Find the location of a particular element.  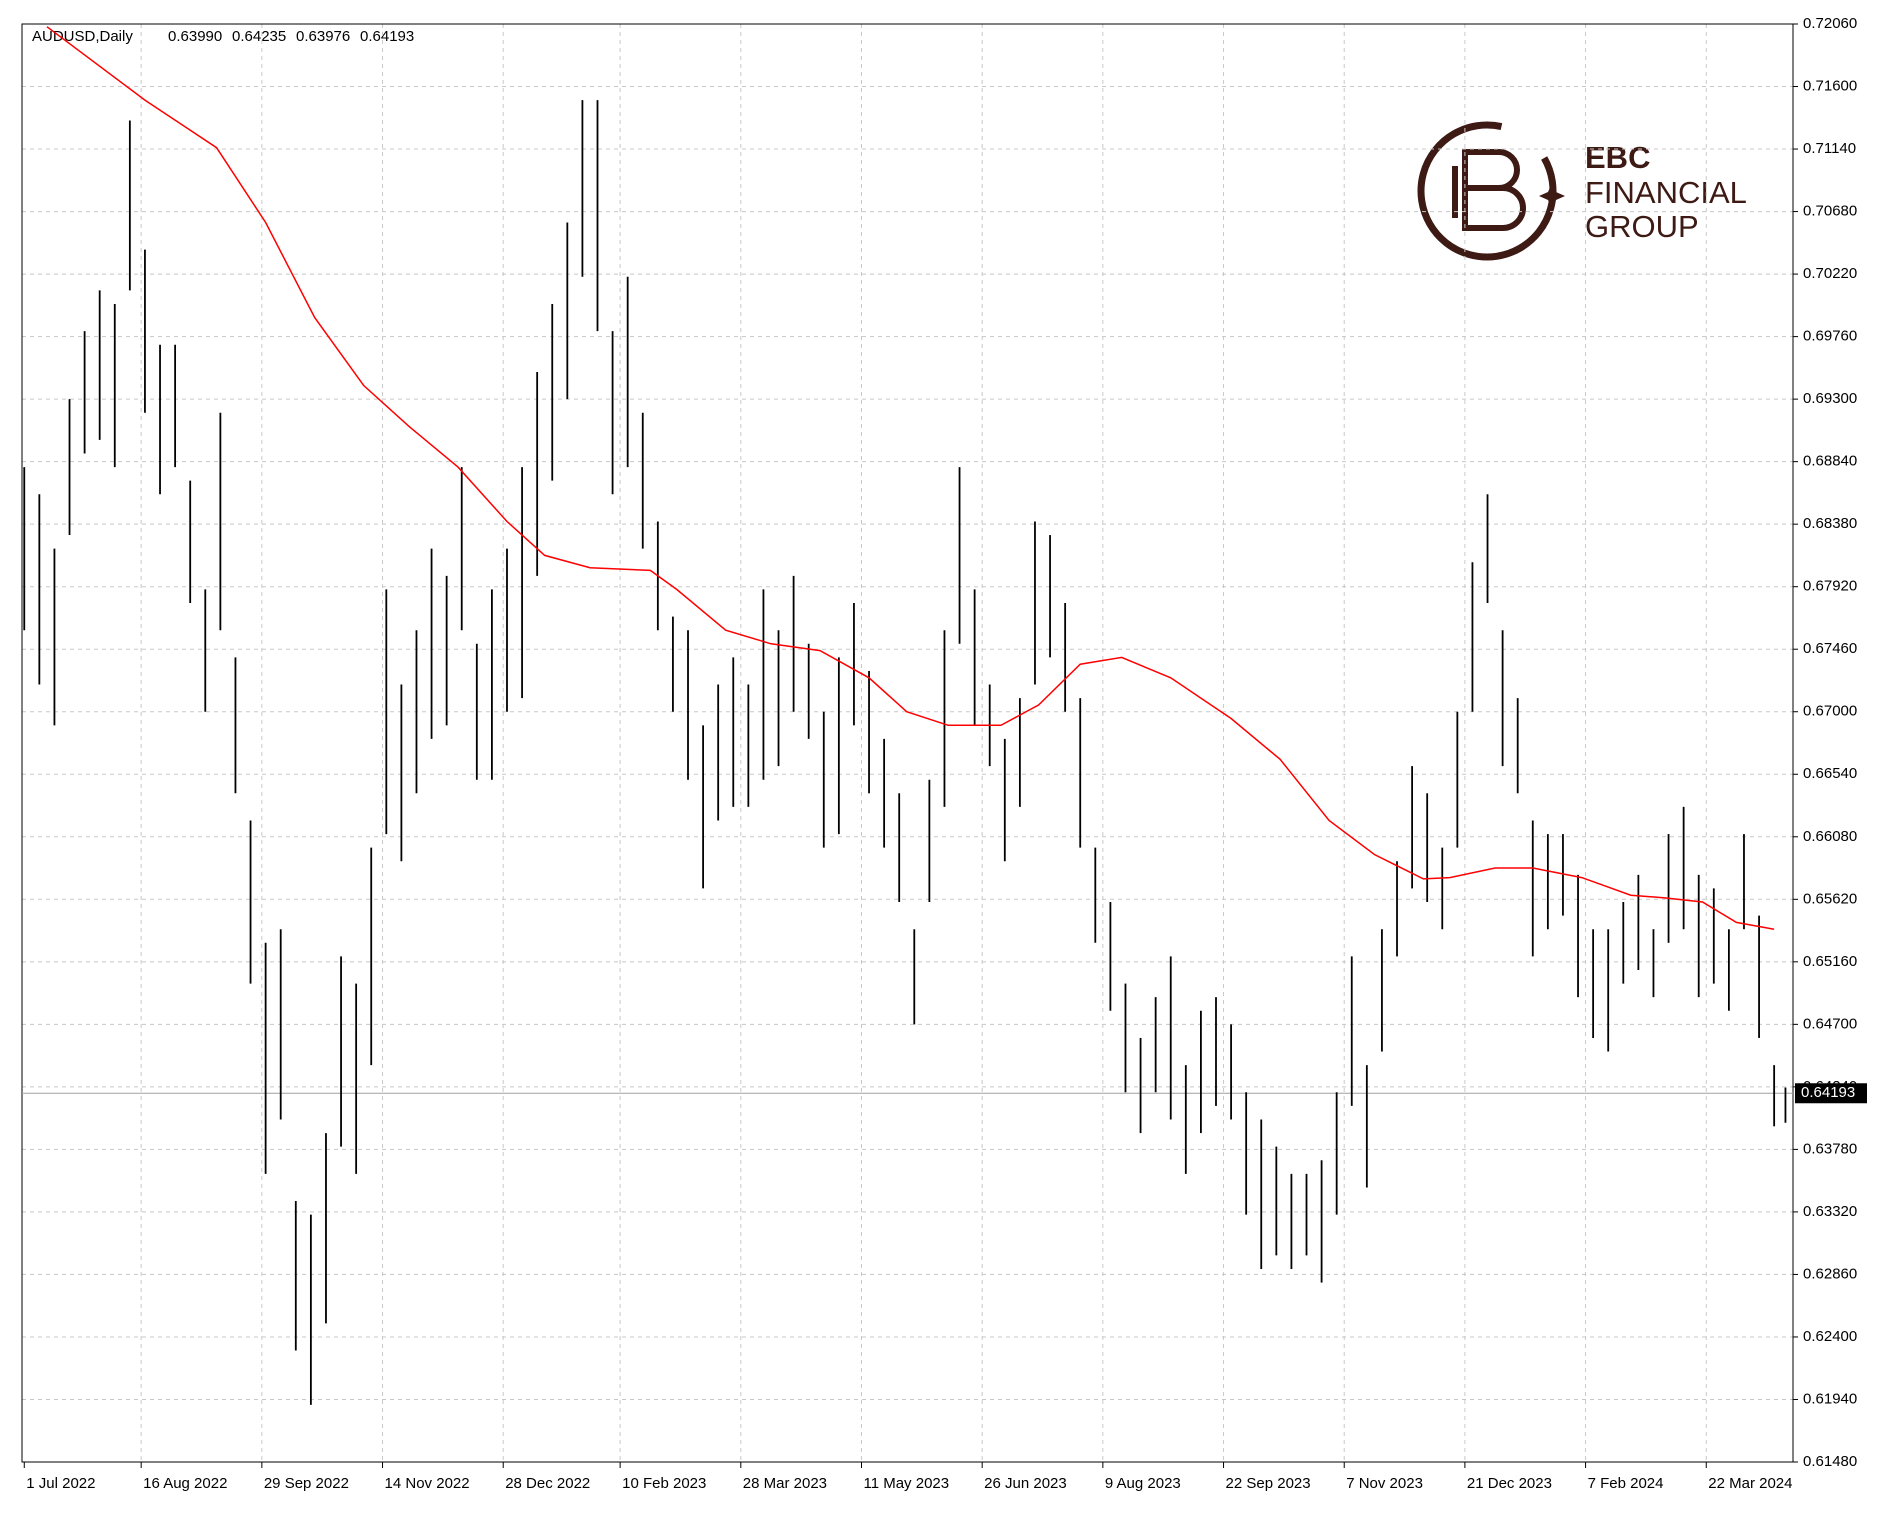

logo-text: GROUP is located at coordinates (1642, 226).